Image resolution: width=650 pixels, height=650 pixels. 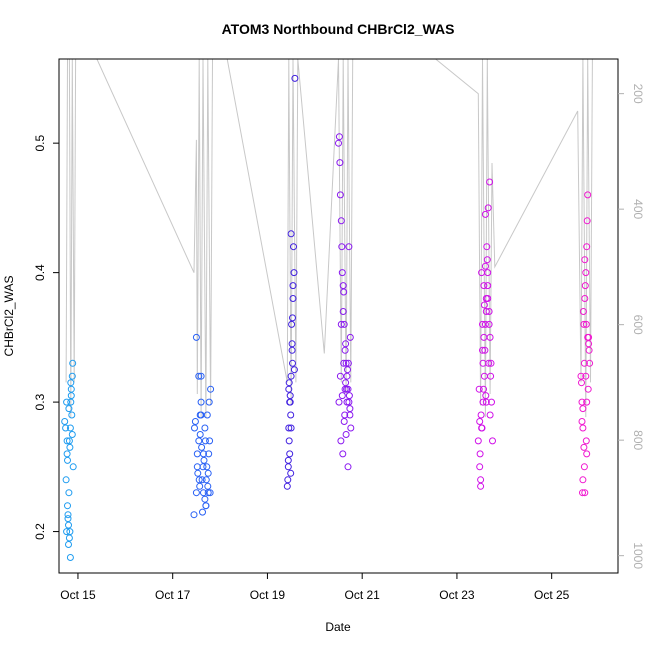 What do you see at coordinates (638, 94) in the screenshot?
I see `y2-tick-label: 200` at bounding box center [638, 94].